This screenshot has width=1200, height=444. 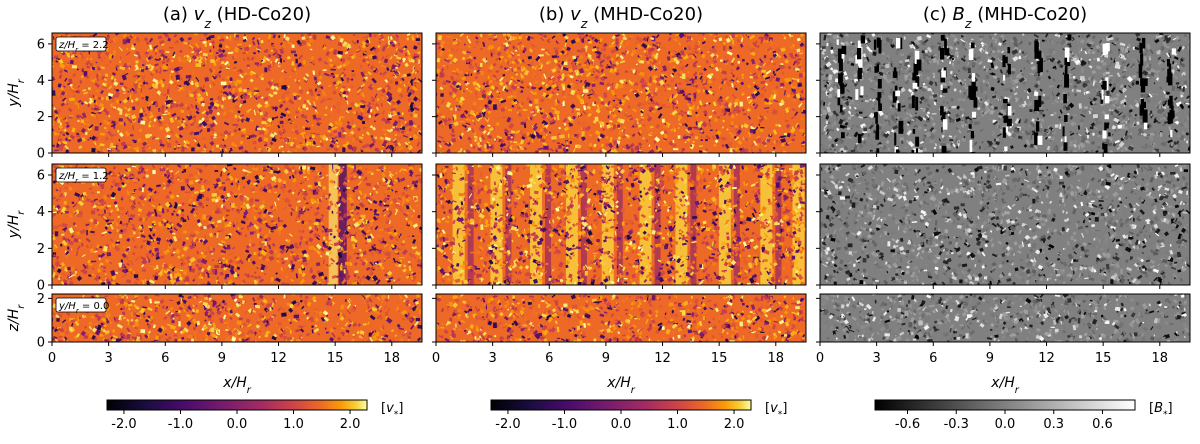 I want to click on colorbar-tick-label: -0.6, so click(x=907, y=424).